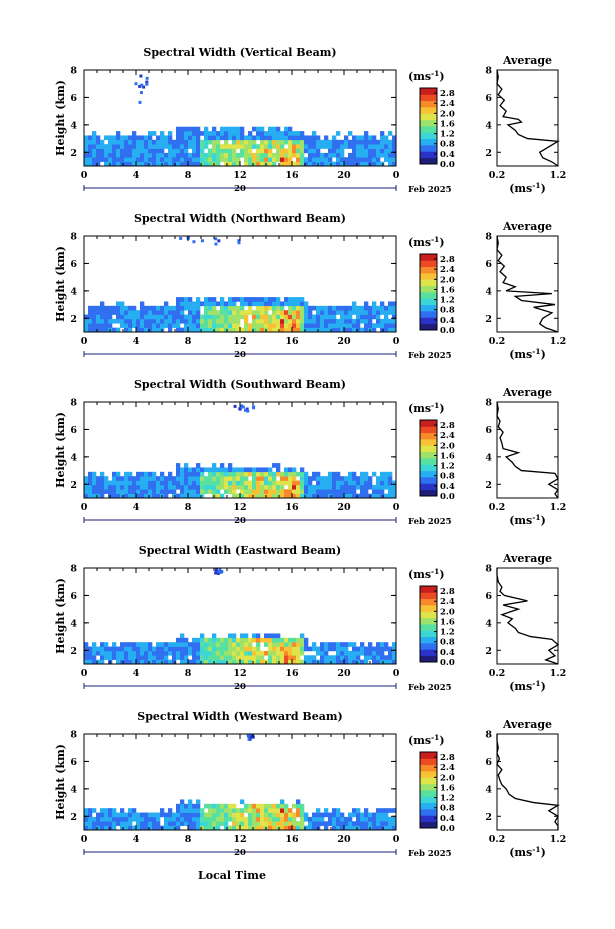 This screenshot has height=929, width=615. What do you see at coordinates (240, 853) in the screenshot?
I see `day-label: 20` at bounding box center [240, 853].